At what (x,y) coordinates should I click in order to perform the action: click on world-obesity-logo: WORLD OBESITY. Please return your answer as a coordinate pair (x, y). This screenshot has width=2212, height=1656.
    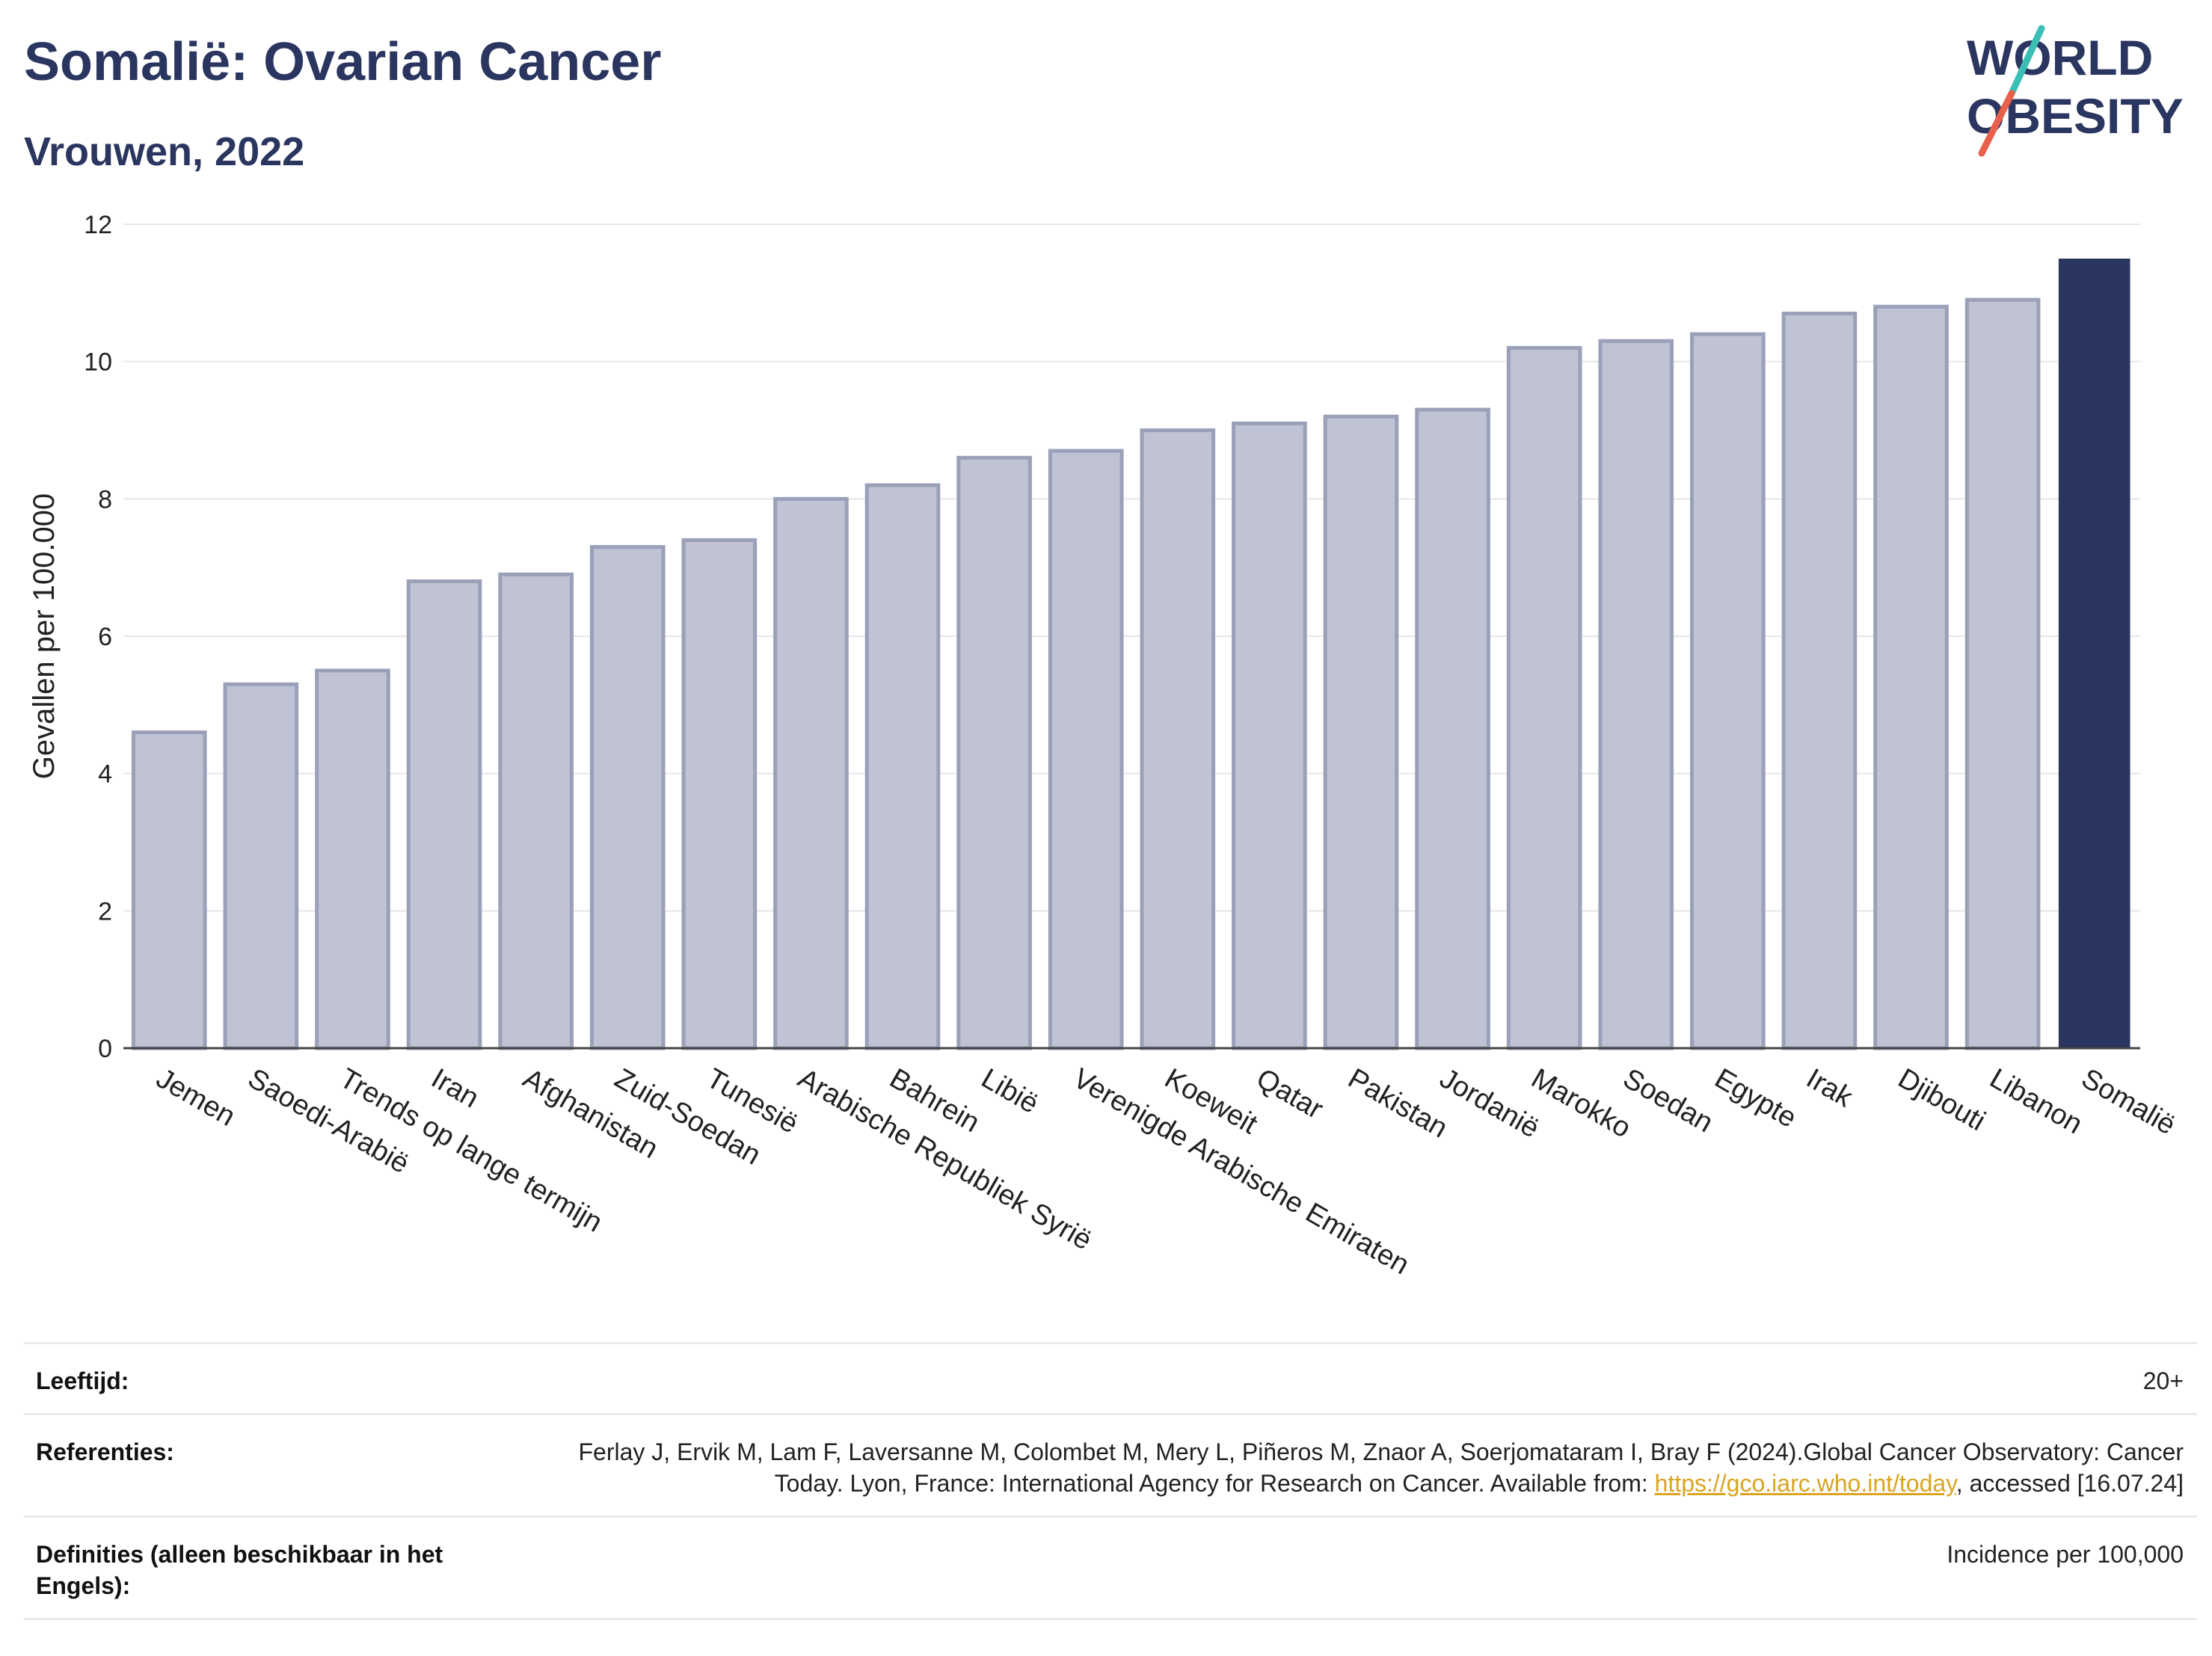
    Looking at the image, I should click on (2075, 91).